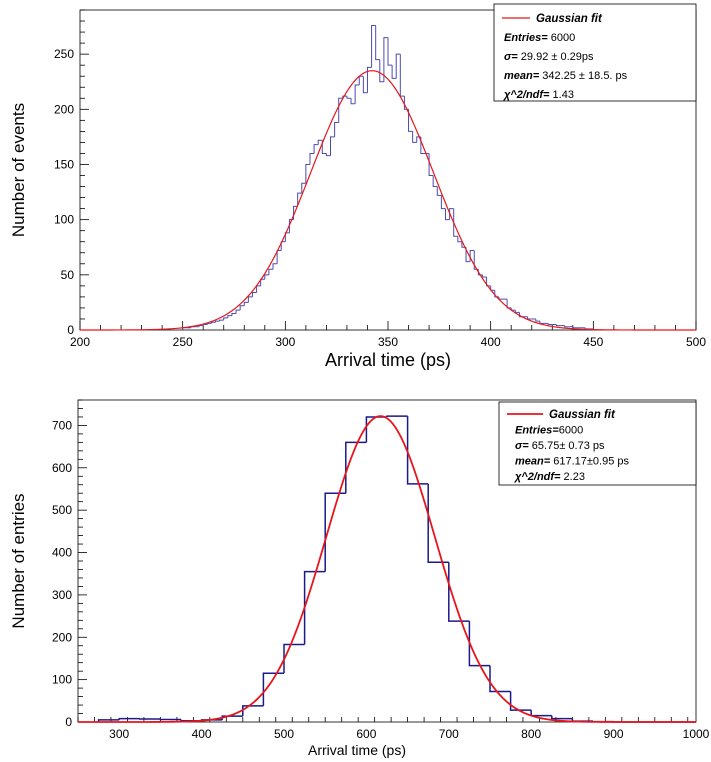 Image resolution: width=711 pixels, height=762 pixels. Describe the element at coordinates (572, 477) in the screenshot. I see `legend-stat-value: 2.23` at that location.